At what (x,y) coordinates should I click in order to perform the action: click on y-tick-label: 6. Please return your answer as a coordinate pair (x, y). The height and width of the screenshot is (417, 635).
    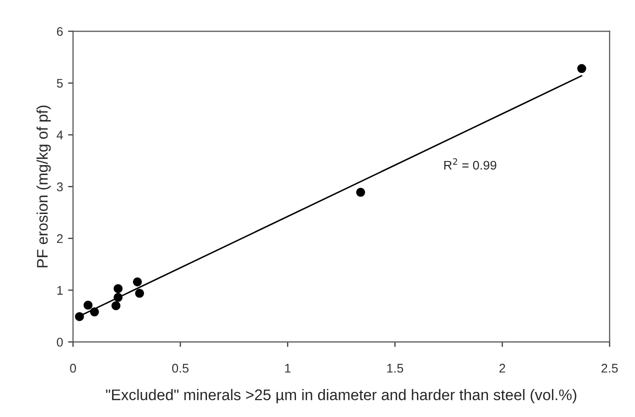
    Looking at the image, I should click on (59, 31).